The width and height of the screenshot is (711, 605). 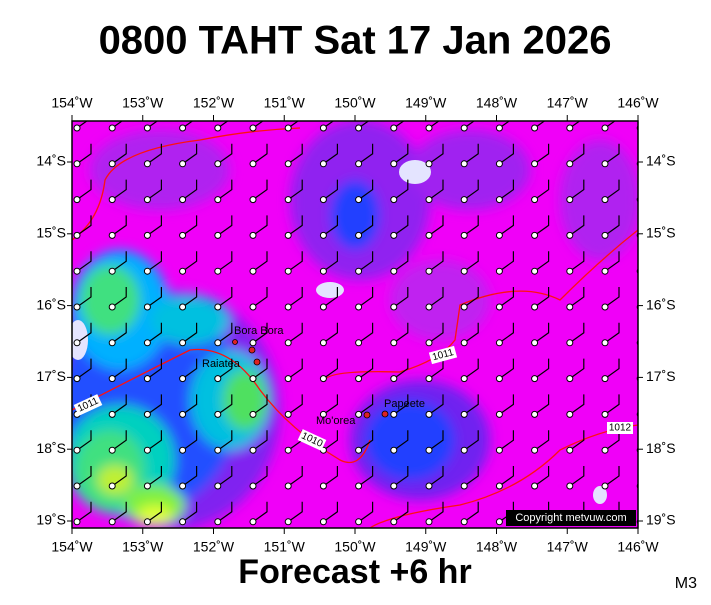 I want to click on subtitle: Forecast +6 hr, so click(x=354, y=572).